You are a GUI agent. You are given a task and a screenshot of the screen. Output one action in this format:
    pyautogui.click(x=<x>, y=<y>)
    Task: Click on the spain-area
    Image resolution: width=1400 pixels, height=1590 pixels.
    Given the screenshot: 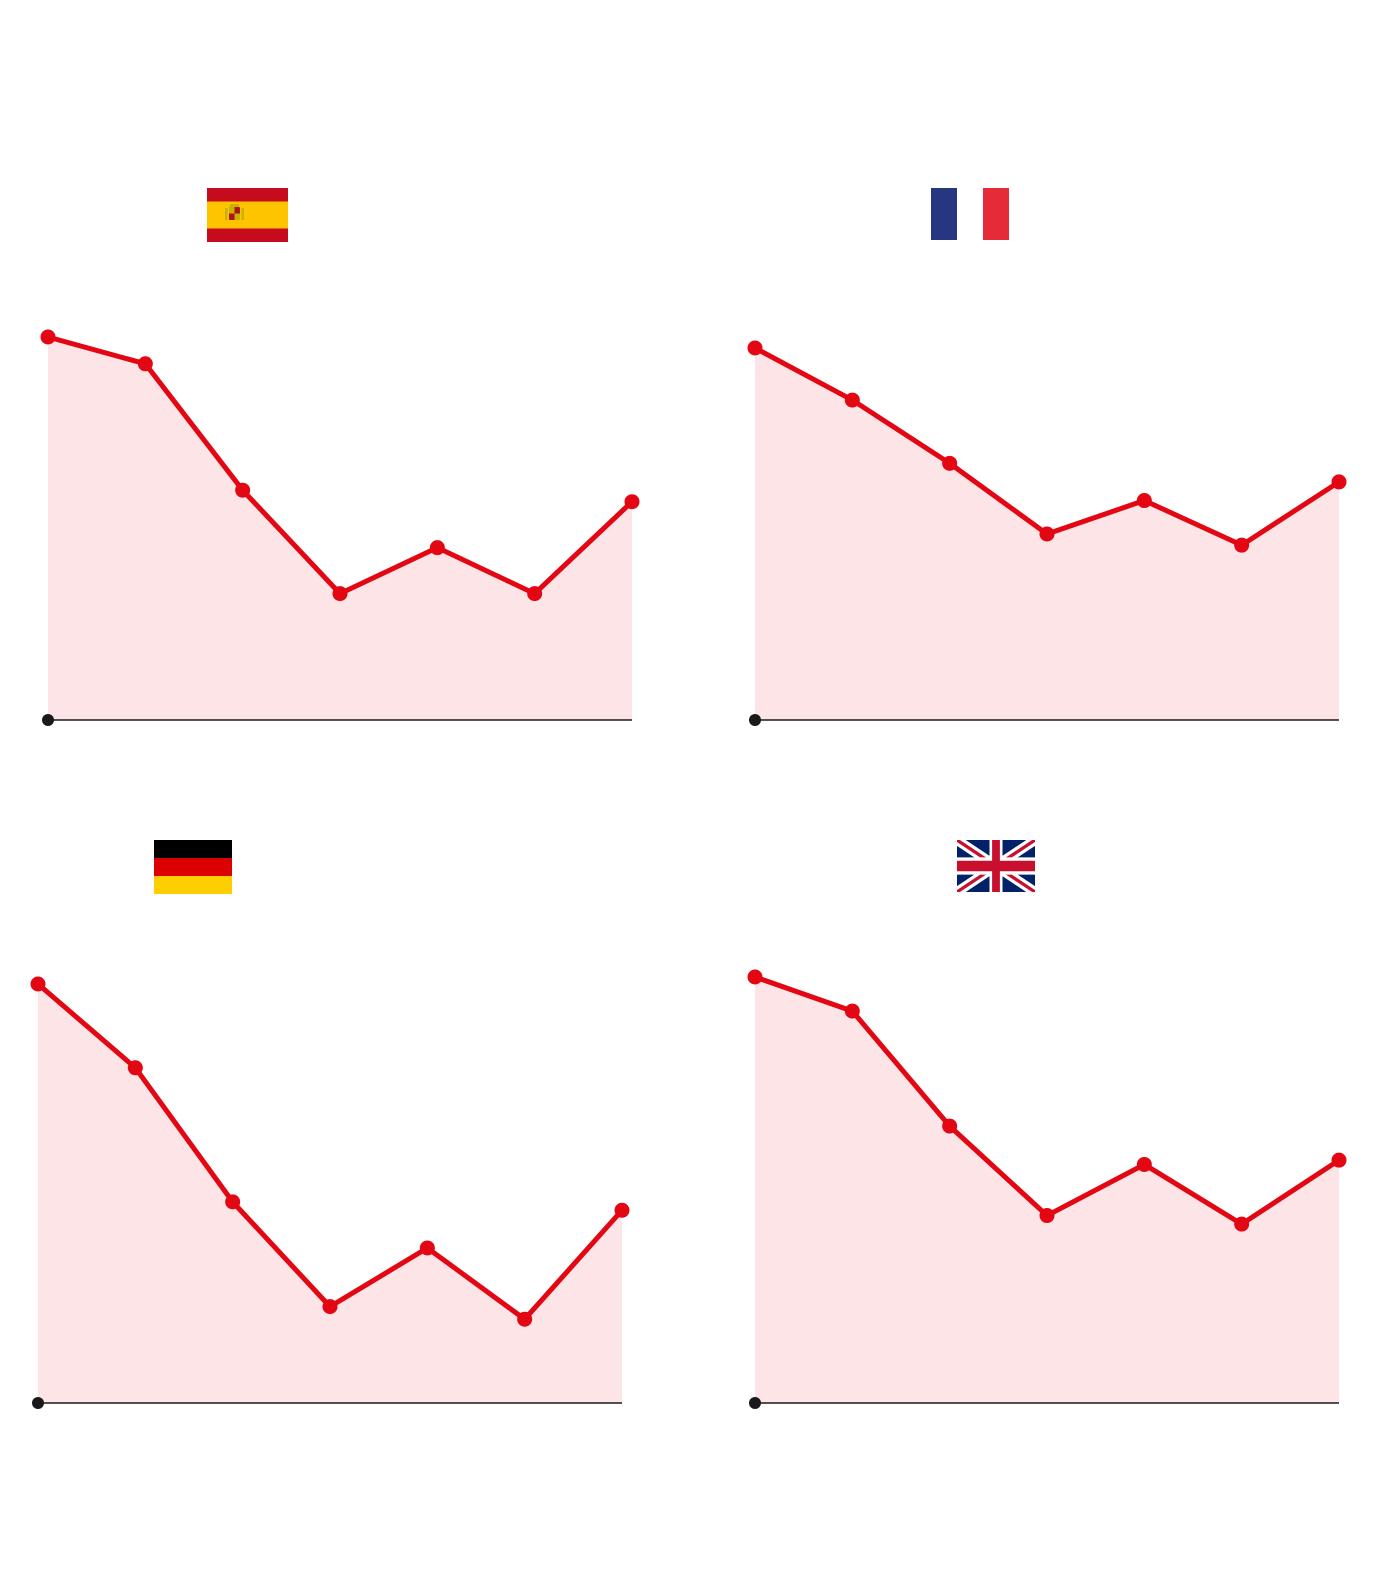 What is the action you would take?
    pyautogui.click(x=340, y=528)
    